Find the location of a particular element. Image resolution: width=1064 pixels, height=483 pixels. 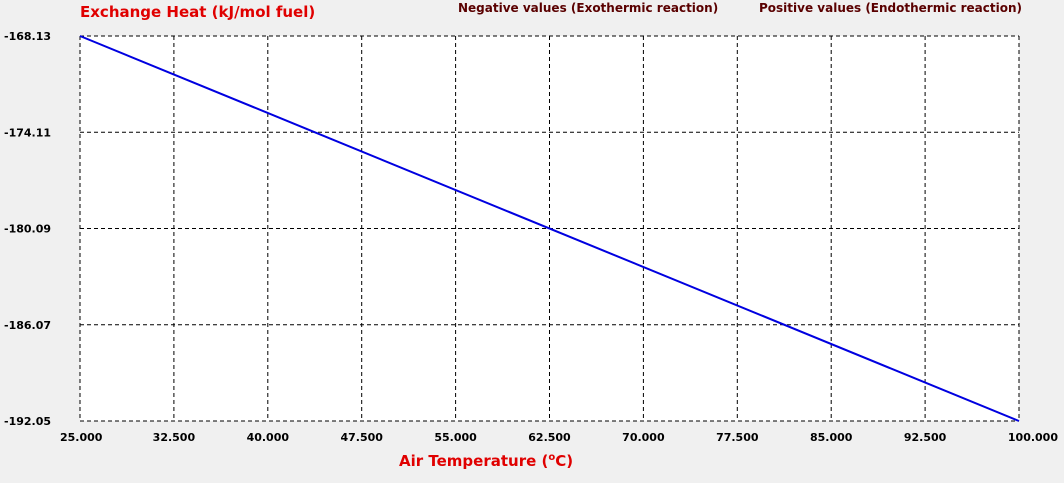

x-tick-label: 100.000 is located at coordinates (1033, 437).